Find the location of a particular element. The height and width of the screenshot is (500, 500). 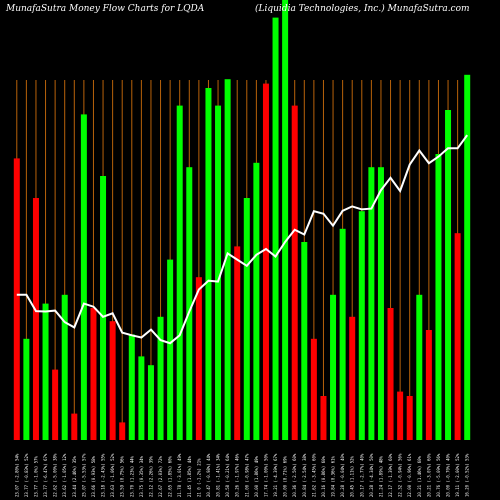

x-tick-label: 22.62 (-5.00%) 38% is located at coordinates (55, 475).